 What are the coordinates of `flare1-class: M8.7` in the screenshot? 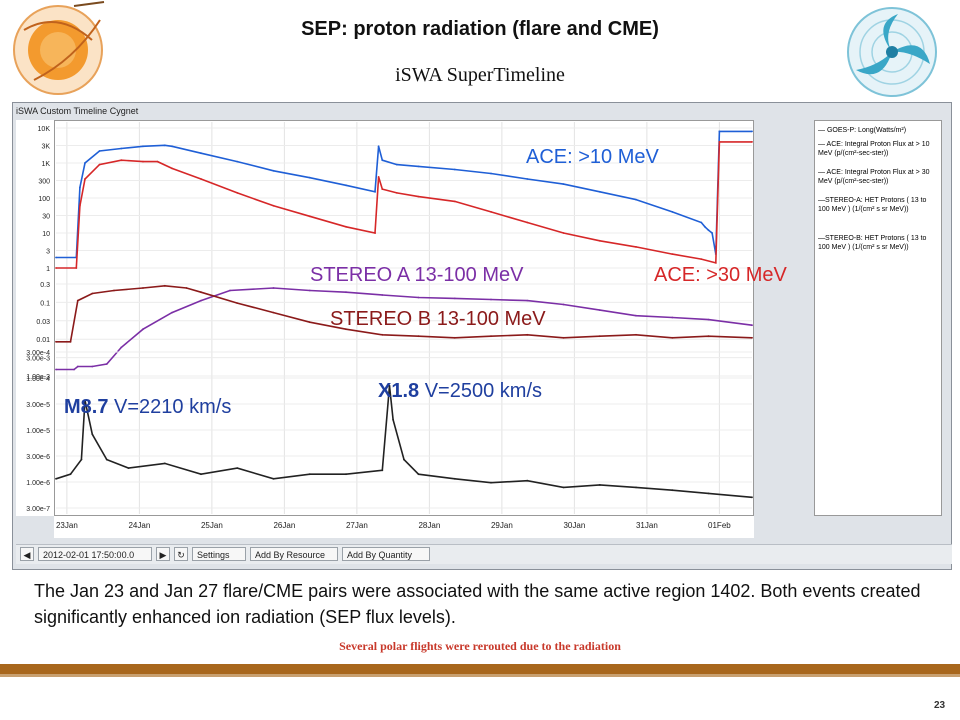 It's located at (86, 407).